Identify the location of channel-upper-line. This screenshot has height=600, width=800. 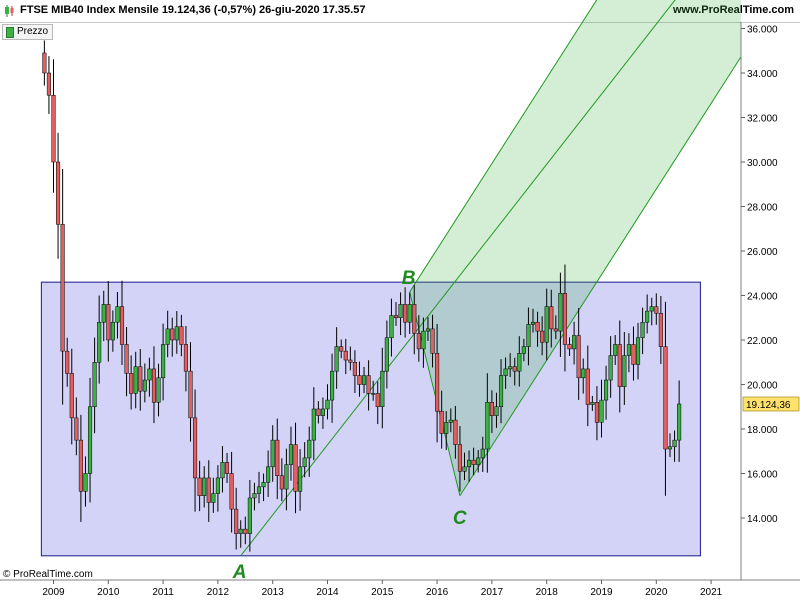
(503, 146).